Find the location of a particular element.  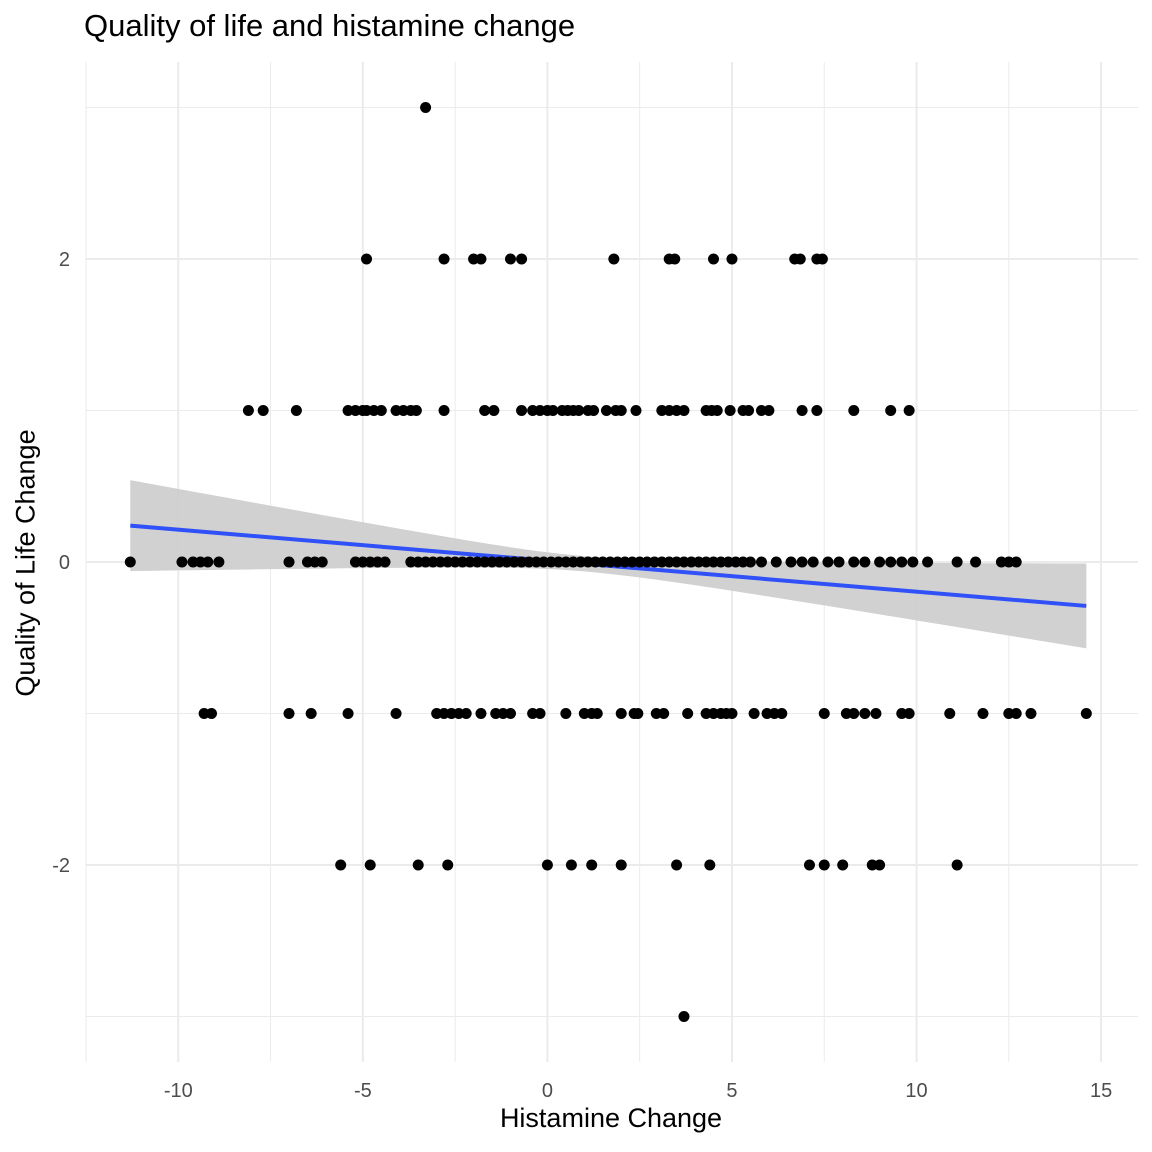

y-axis-ticks: -2 0 2 is located at coordinates (61, 563).